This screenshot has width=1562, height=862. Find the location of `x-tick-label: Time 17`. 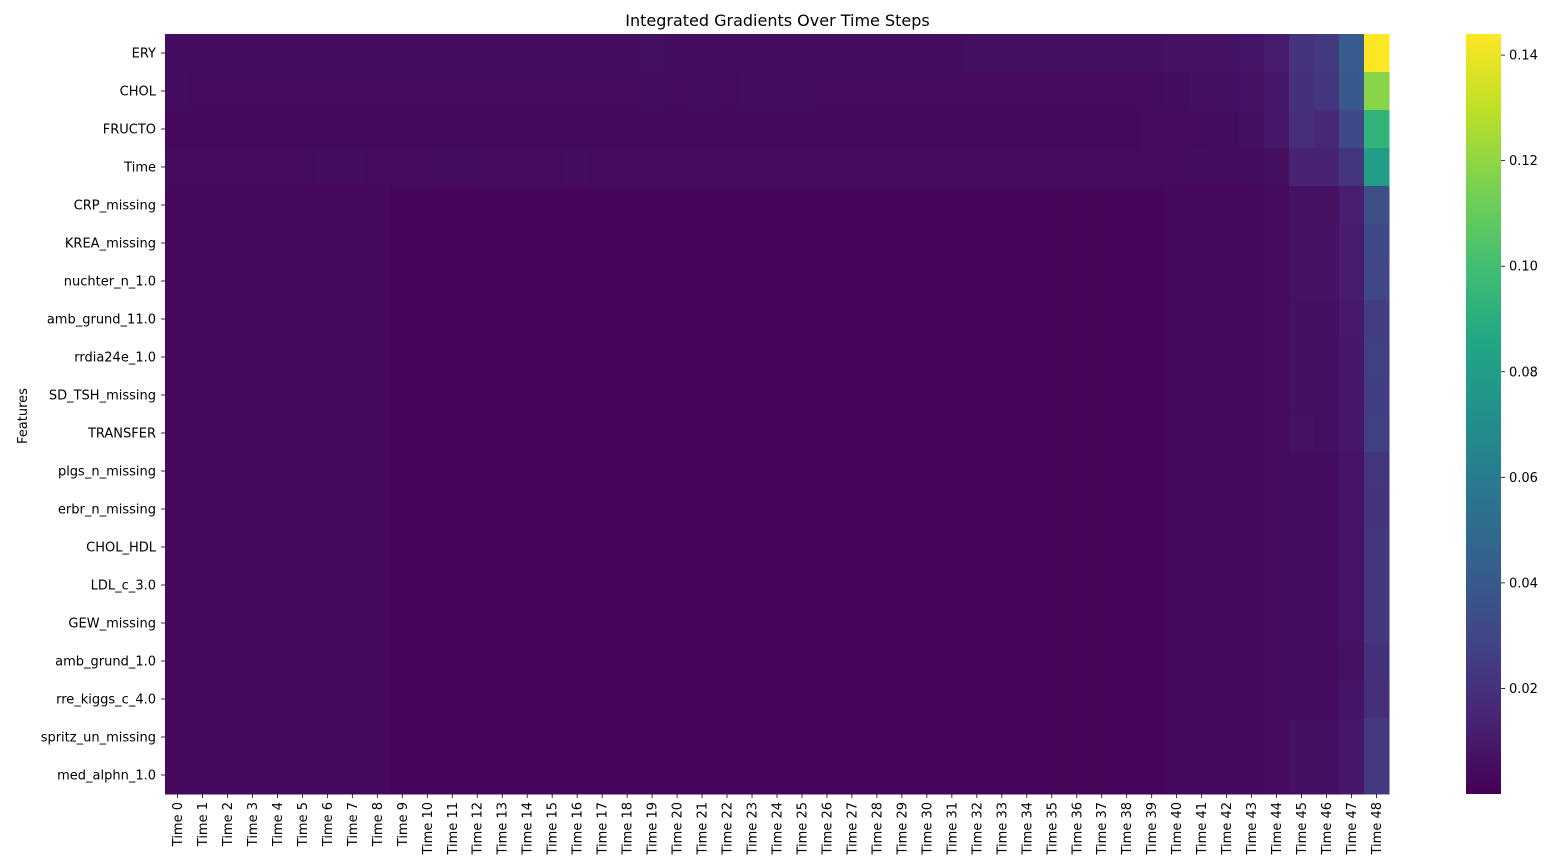

x-tick-label: Time 17 is located at coordinates (603, 829).